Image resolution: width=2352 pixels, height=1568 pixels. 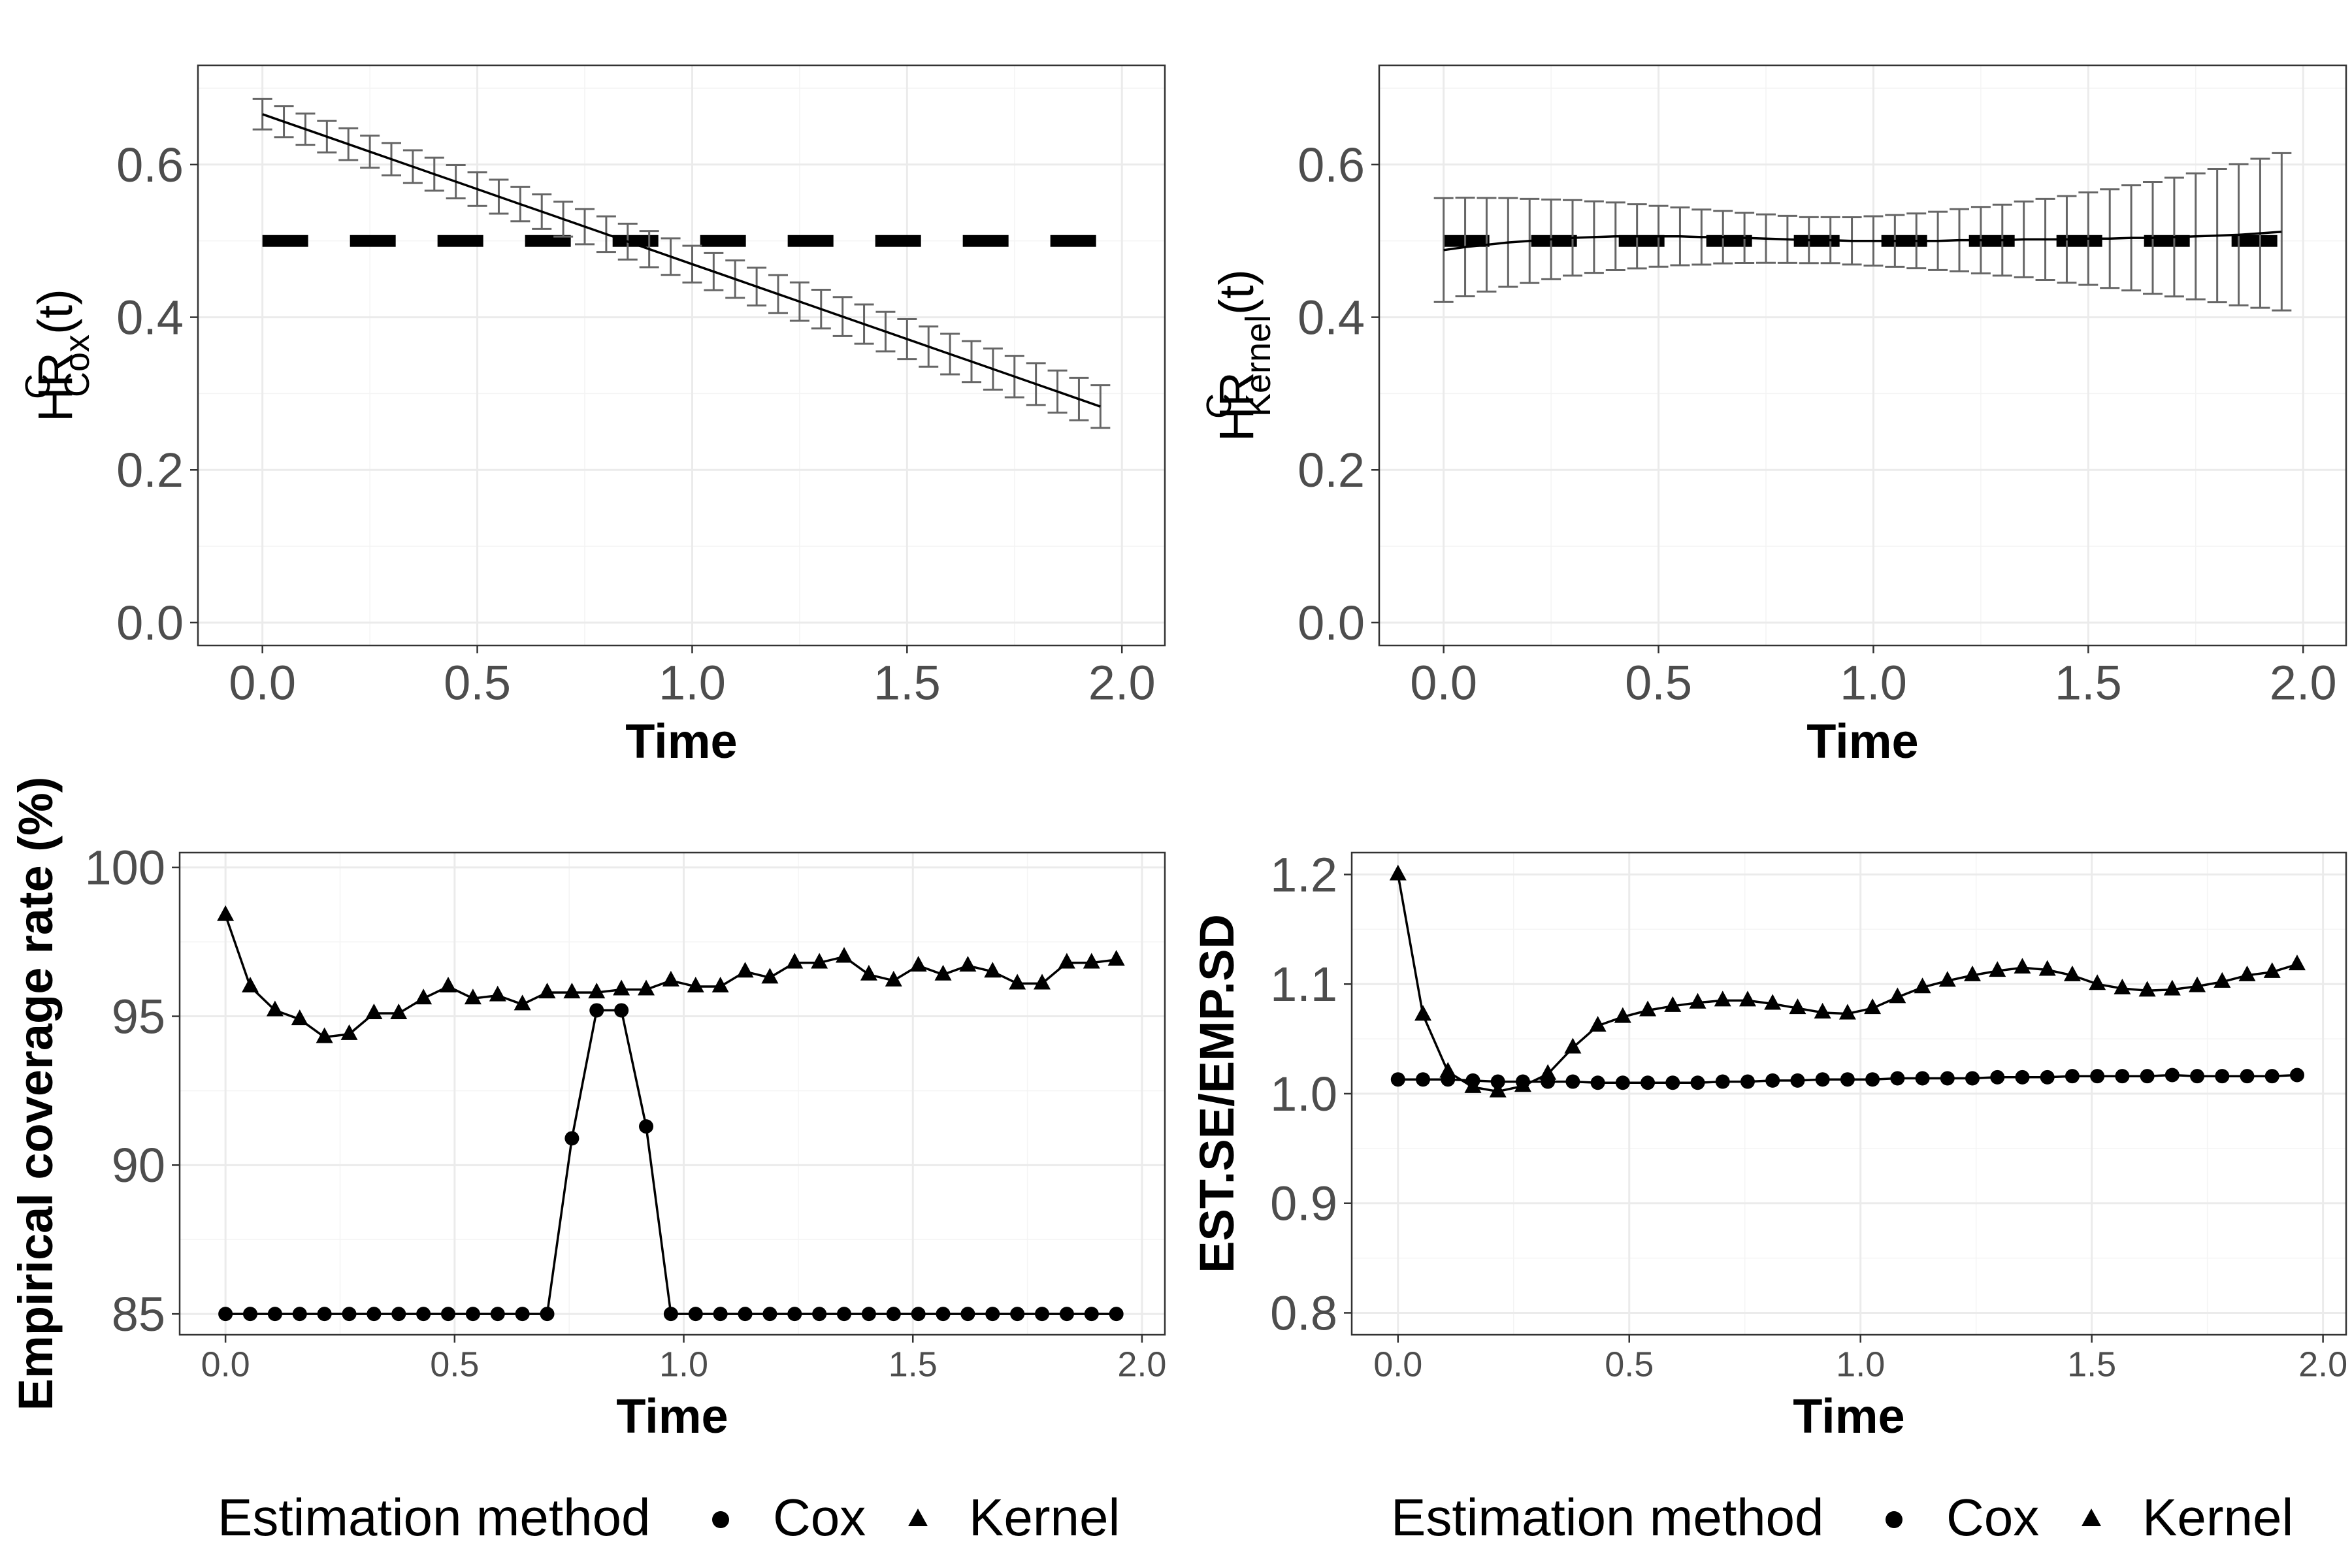 I want to click on se-ratio-x-tick-label: 1.0, so click(x=1860, y=1364).